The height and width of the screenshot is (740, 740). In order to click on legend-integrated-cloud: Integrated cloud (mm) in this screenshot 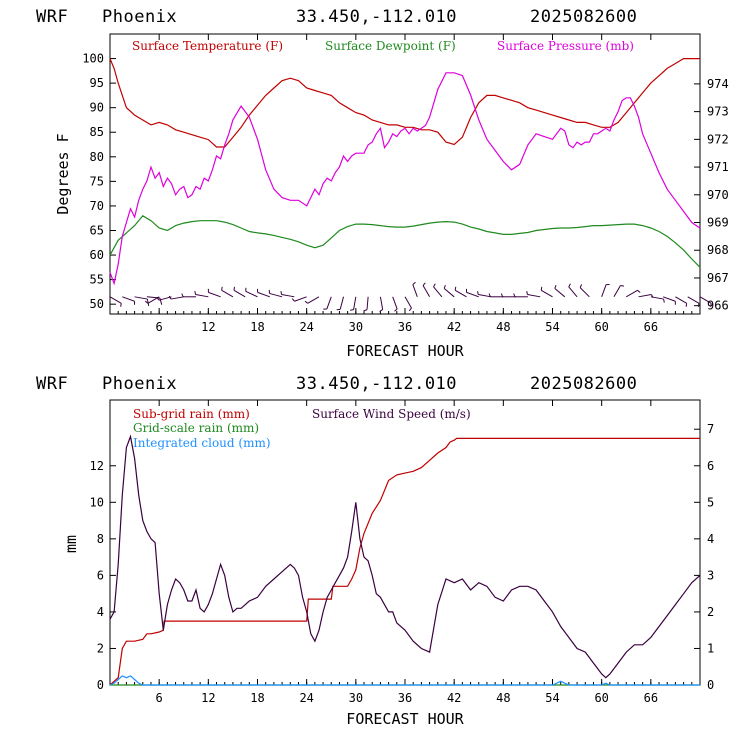, I will do `click(202, 443)`.